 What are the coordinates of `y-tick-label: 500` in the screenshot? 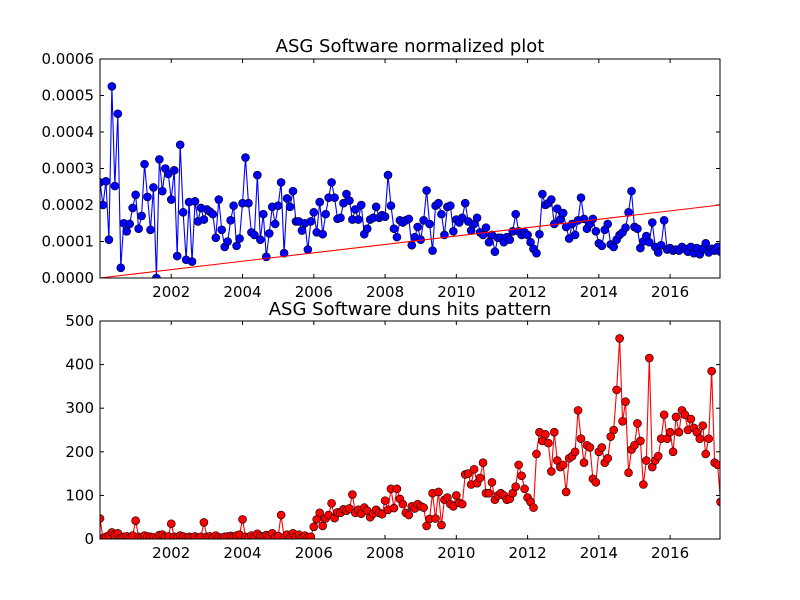 It's located at (79, 321).